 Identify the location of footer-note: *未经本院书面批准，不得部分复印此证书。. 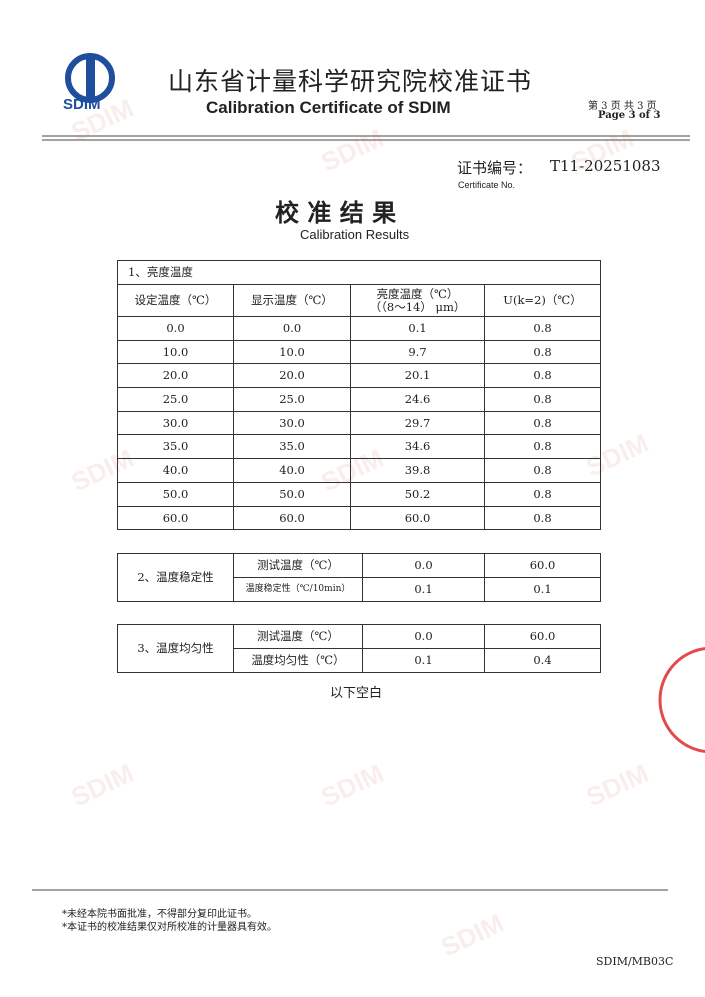
(159, 914).